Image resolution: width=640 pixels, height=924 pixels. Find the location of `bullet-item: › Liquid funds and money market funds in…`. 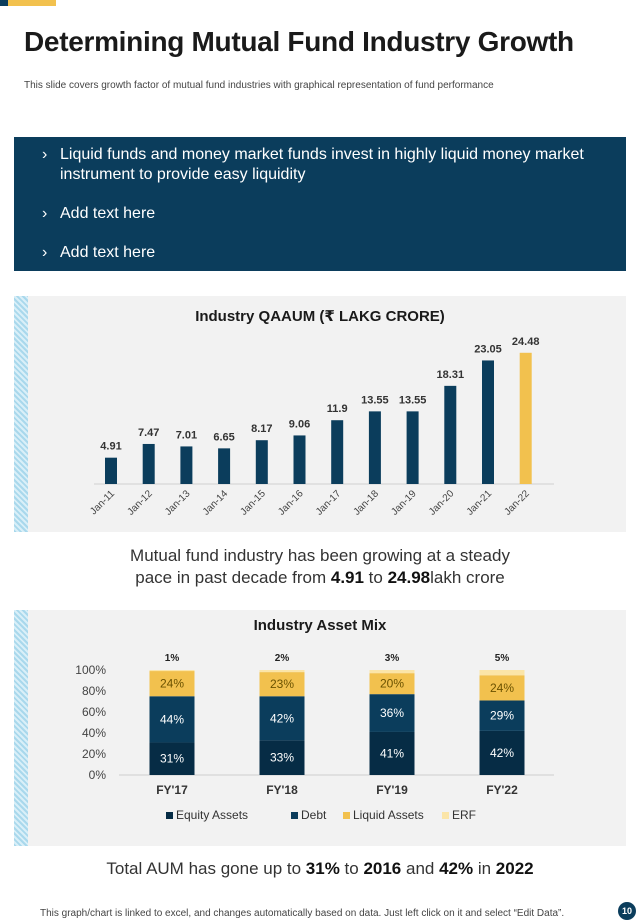

bullet-item: › Liquid funds and money market funds in… is located at coordinates (324, 165).